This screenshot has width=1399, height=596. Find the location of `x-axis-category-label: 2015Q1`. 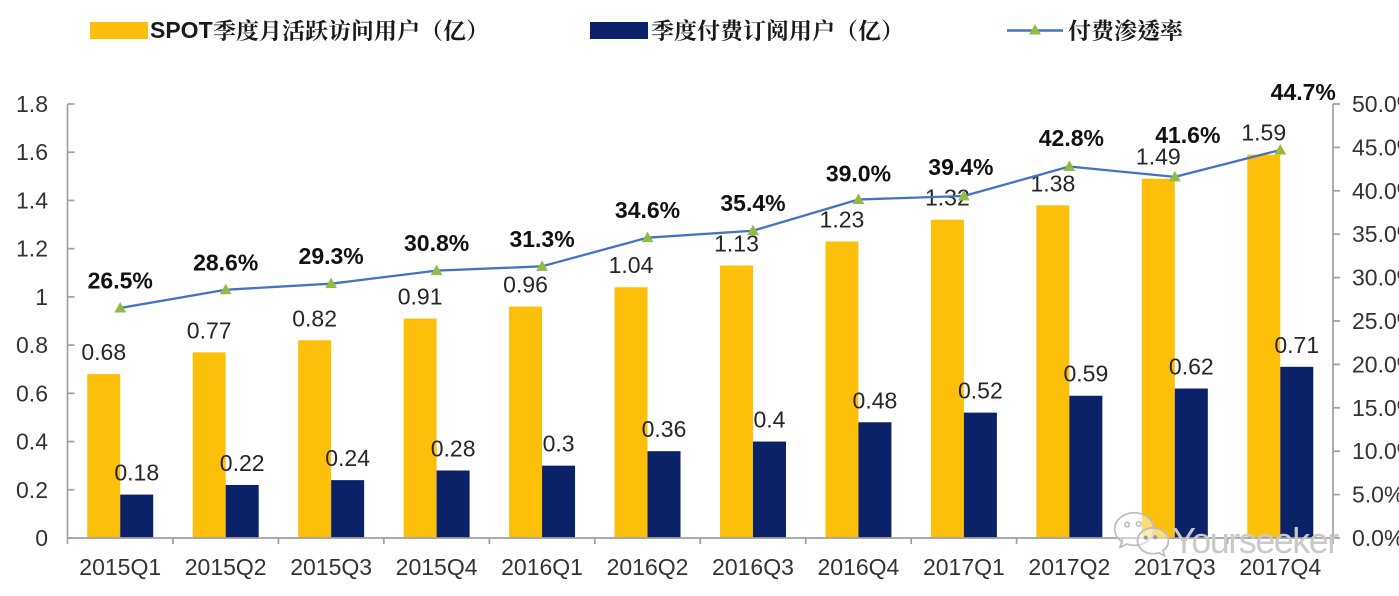

x-axis-category-label: 2015Q1 is located at coordinates (120, 567).